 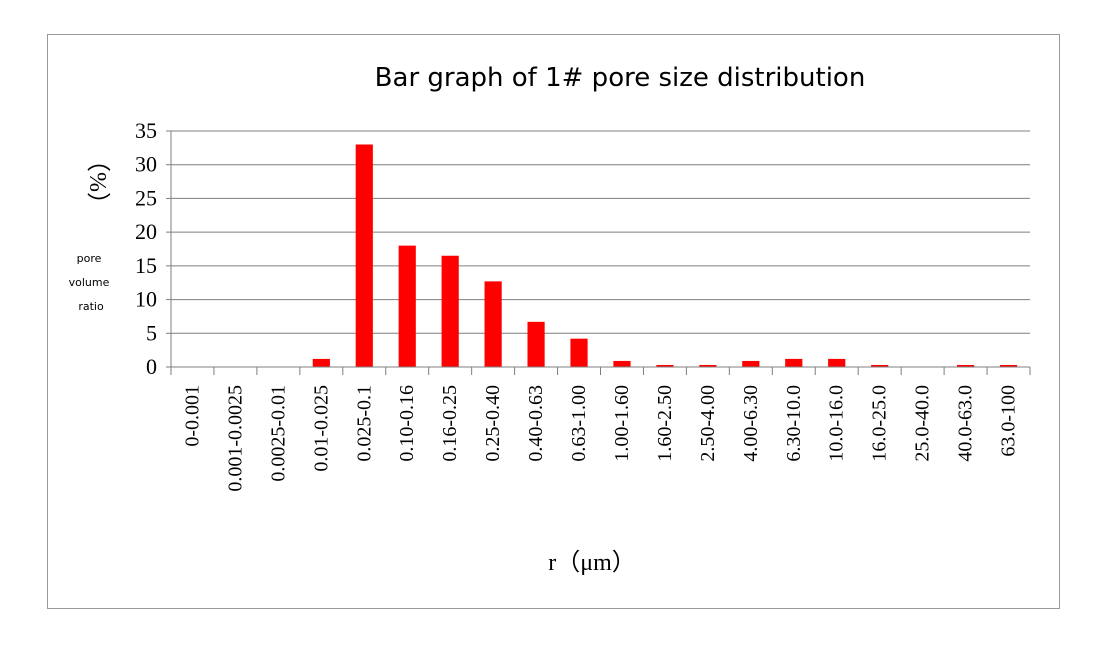 What do you see at coordinates (278, 433) in the screenshot?
I see `x-tick-label: 0.0025-0.01` at bounding box center [278, 433].